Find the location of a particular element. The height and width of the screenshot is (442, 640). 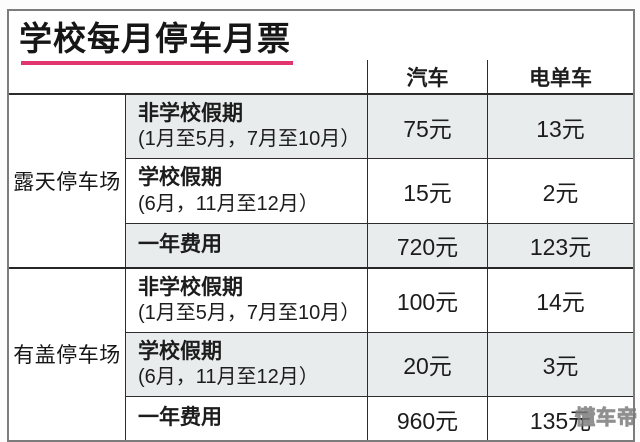

motorcycle-value-cell: 14元 is located at coordinates (560, 300).